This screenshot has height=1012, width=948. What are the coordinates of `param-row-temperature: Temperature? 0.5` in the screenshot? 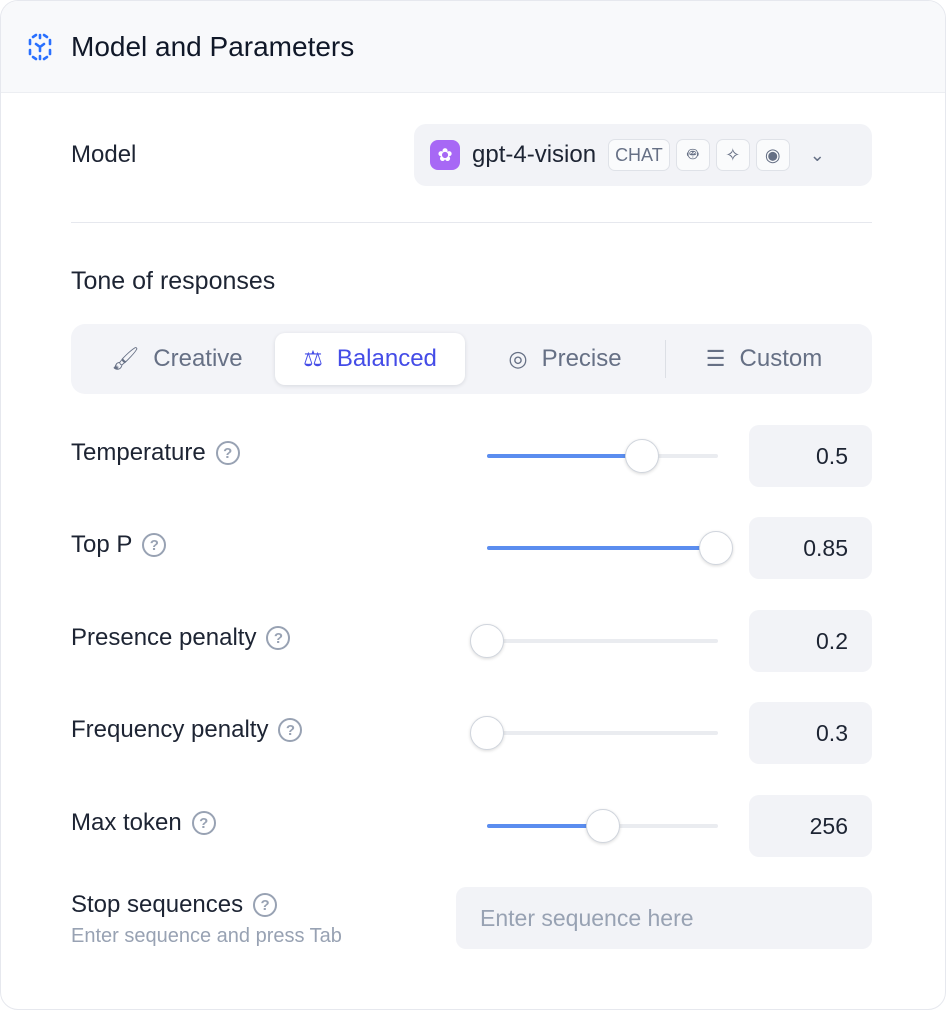 It's located at (471, 456).